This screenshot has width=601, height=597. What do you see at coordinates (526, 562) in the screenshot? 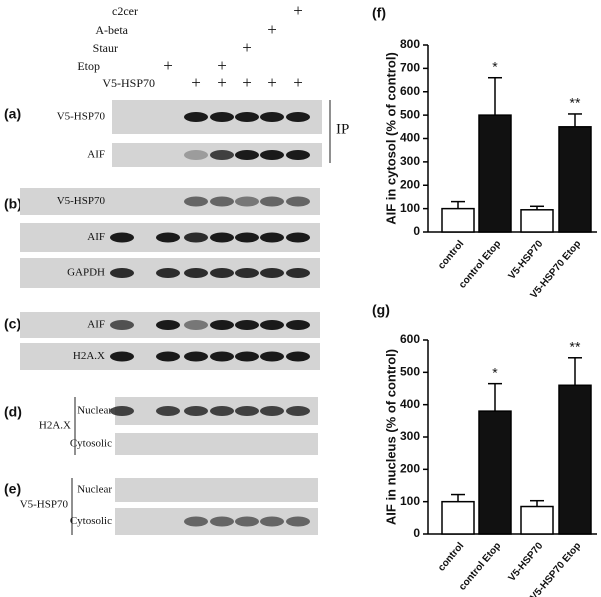
I see `x-tick-label: V5-HSP70` at bounding box center [526, 562].